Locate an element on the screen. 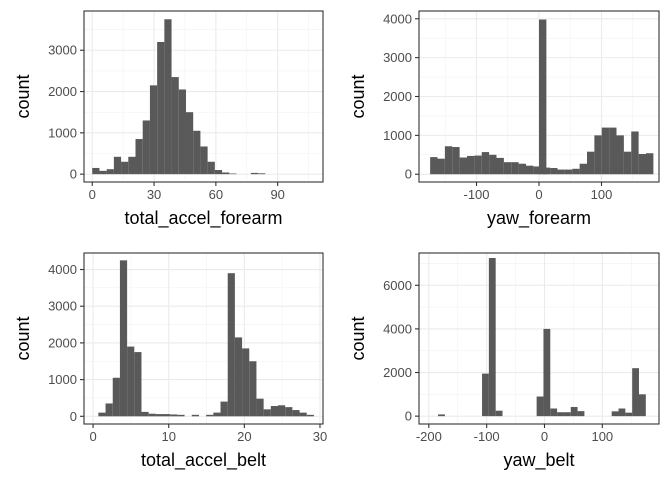  x-tick-label: 10 is located at coordinates (168, 436).